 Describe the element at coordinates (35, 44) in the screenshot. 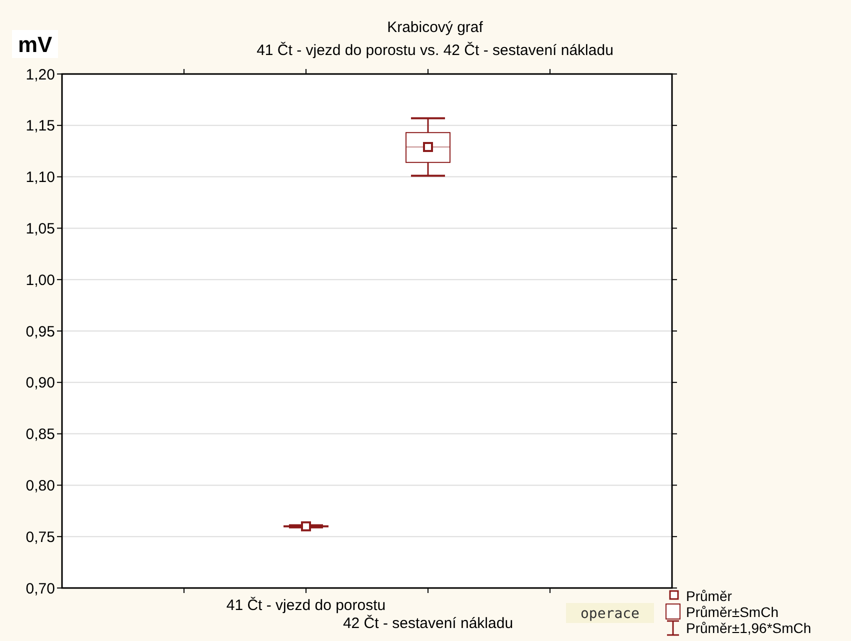

I see `y-axis-title: mV` at that location.